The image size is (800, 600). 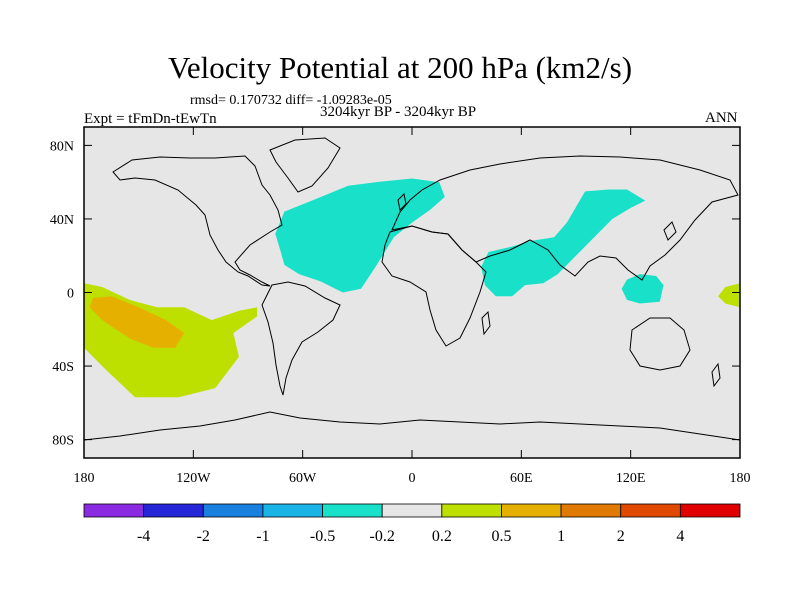 I want to click on coast-australia, so click(x=660, y=344).